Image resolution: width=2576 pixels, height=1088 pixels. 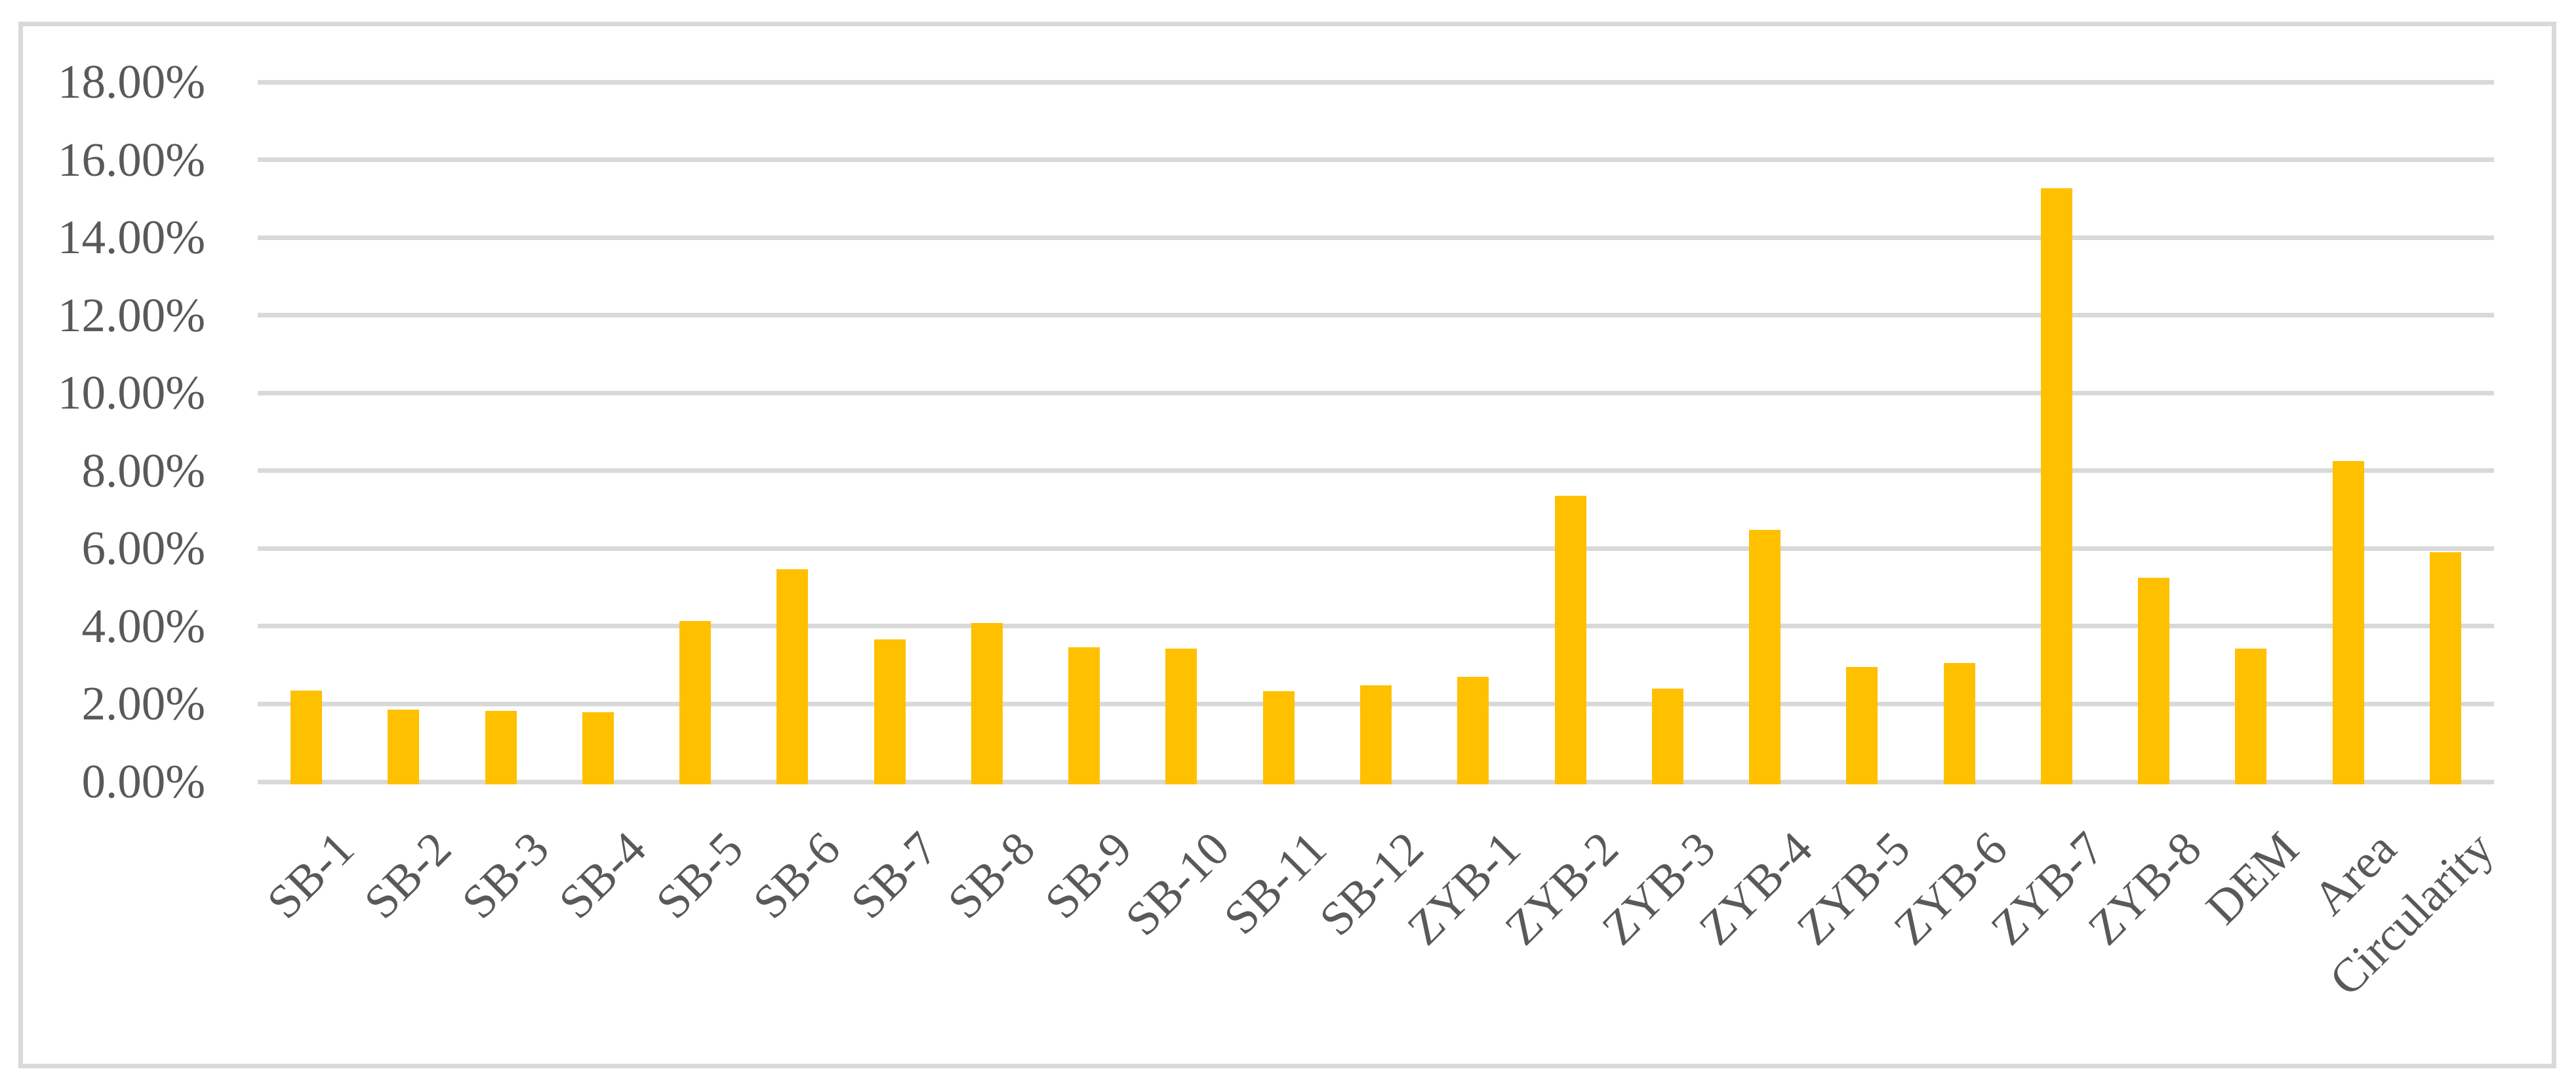 I want to click on x-axis-tick-label-dem: DEM, so click(x=2252, y=878).